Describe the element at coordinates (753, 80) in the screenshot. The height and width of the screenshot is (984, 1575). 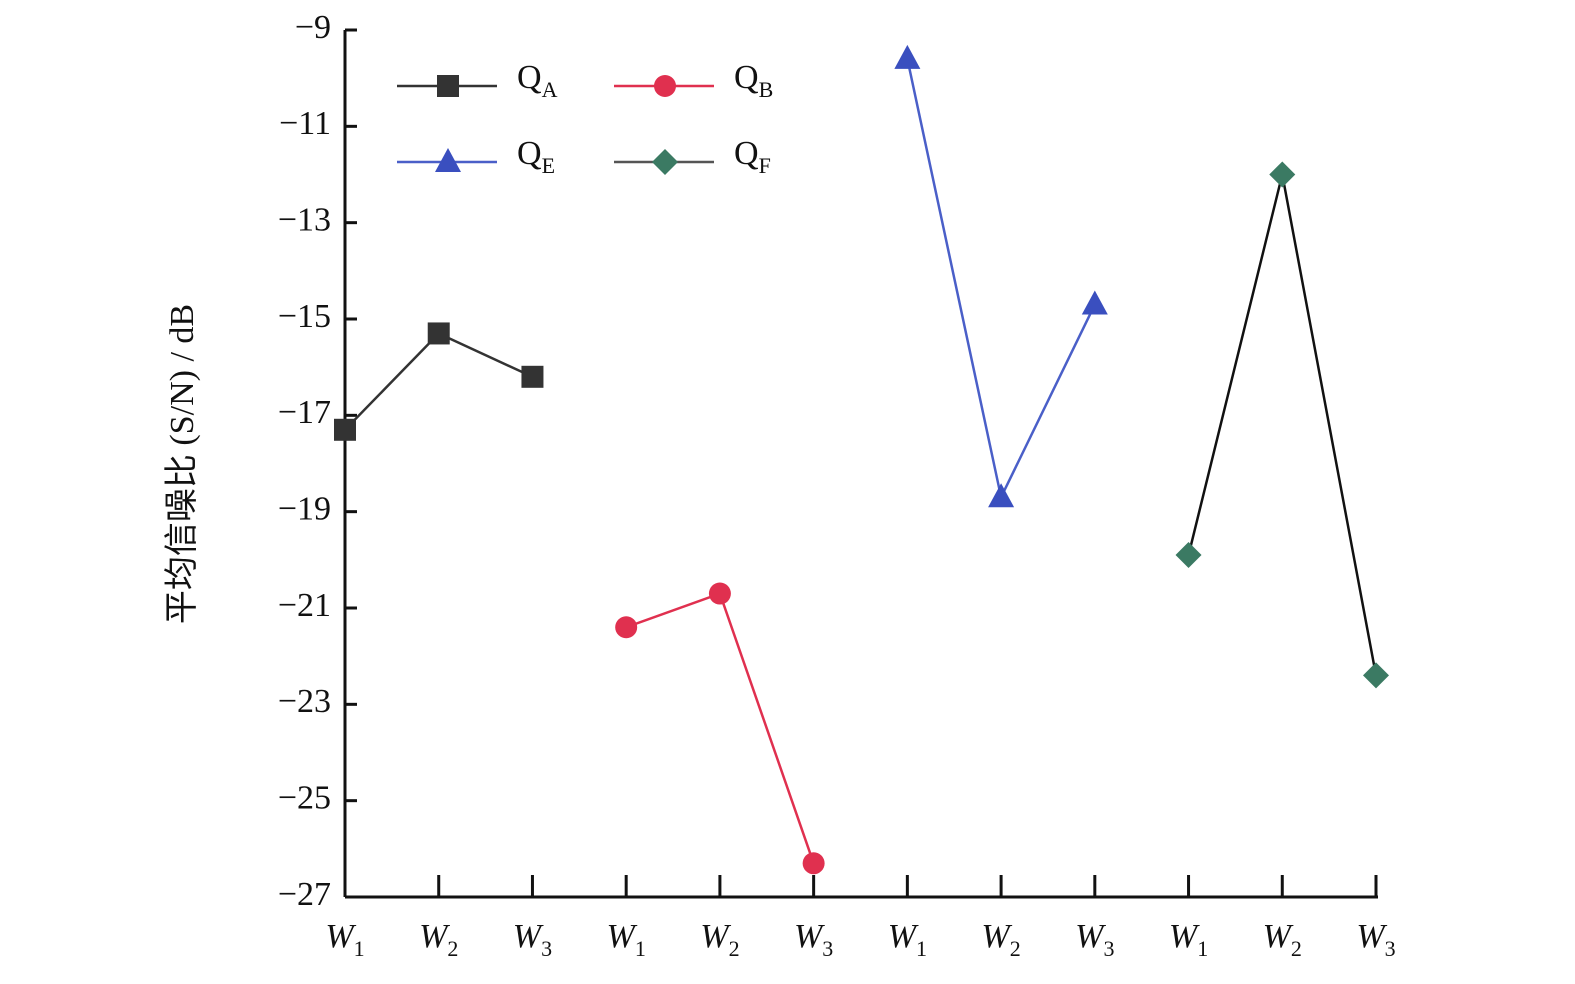
I see `legend-label: QB` at that location.